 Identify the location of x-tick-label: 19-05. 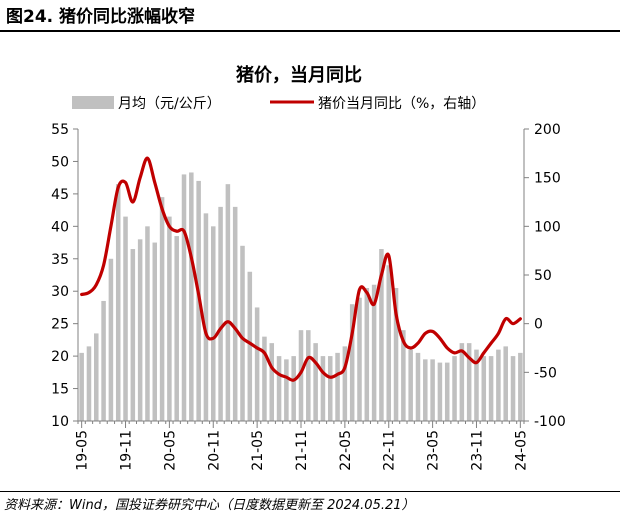
(83, 450).